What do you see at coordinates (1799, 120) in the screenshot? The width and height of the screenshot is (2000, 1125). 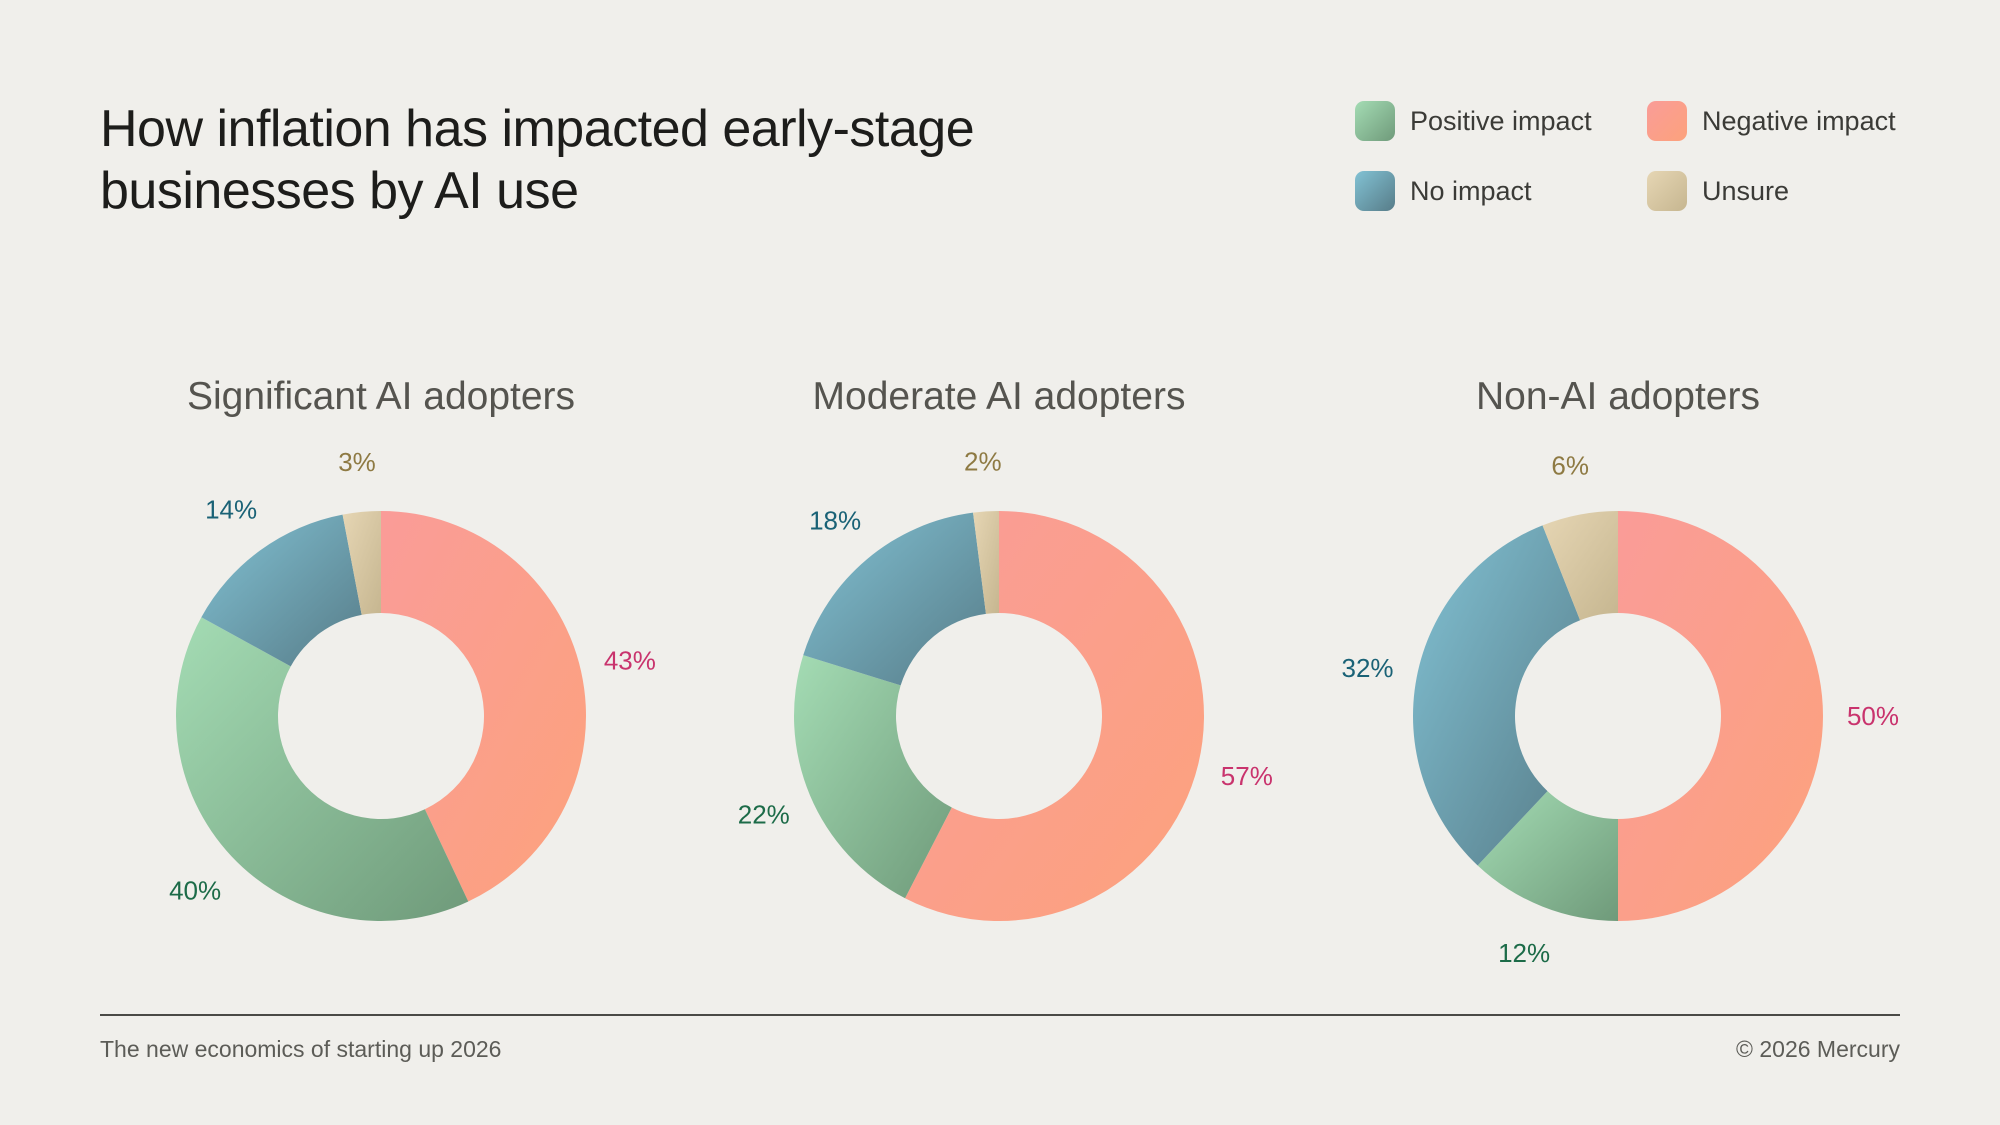 I see `legend-label: Negative impact` at bounding box center [1799, 120].